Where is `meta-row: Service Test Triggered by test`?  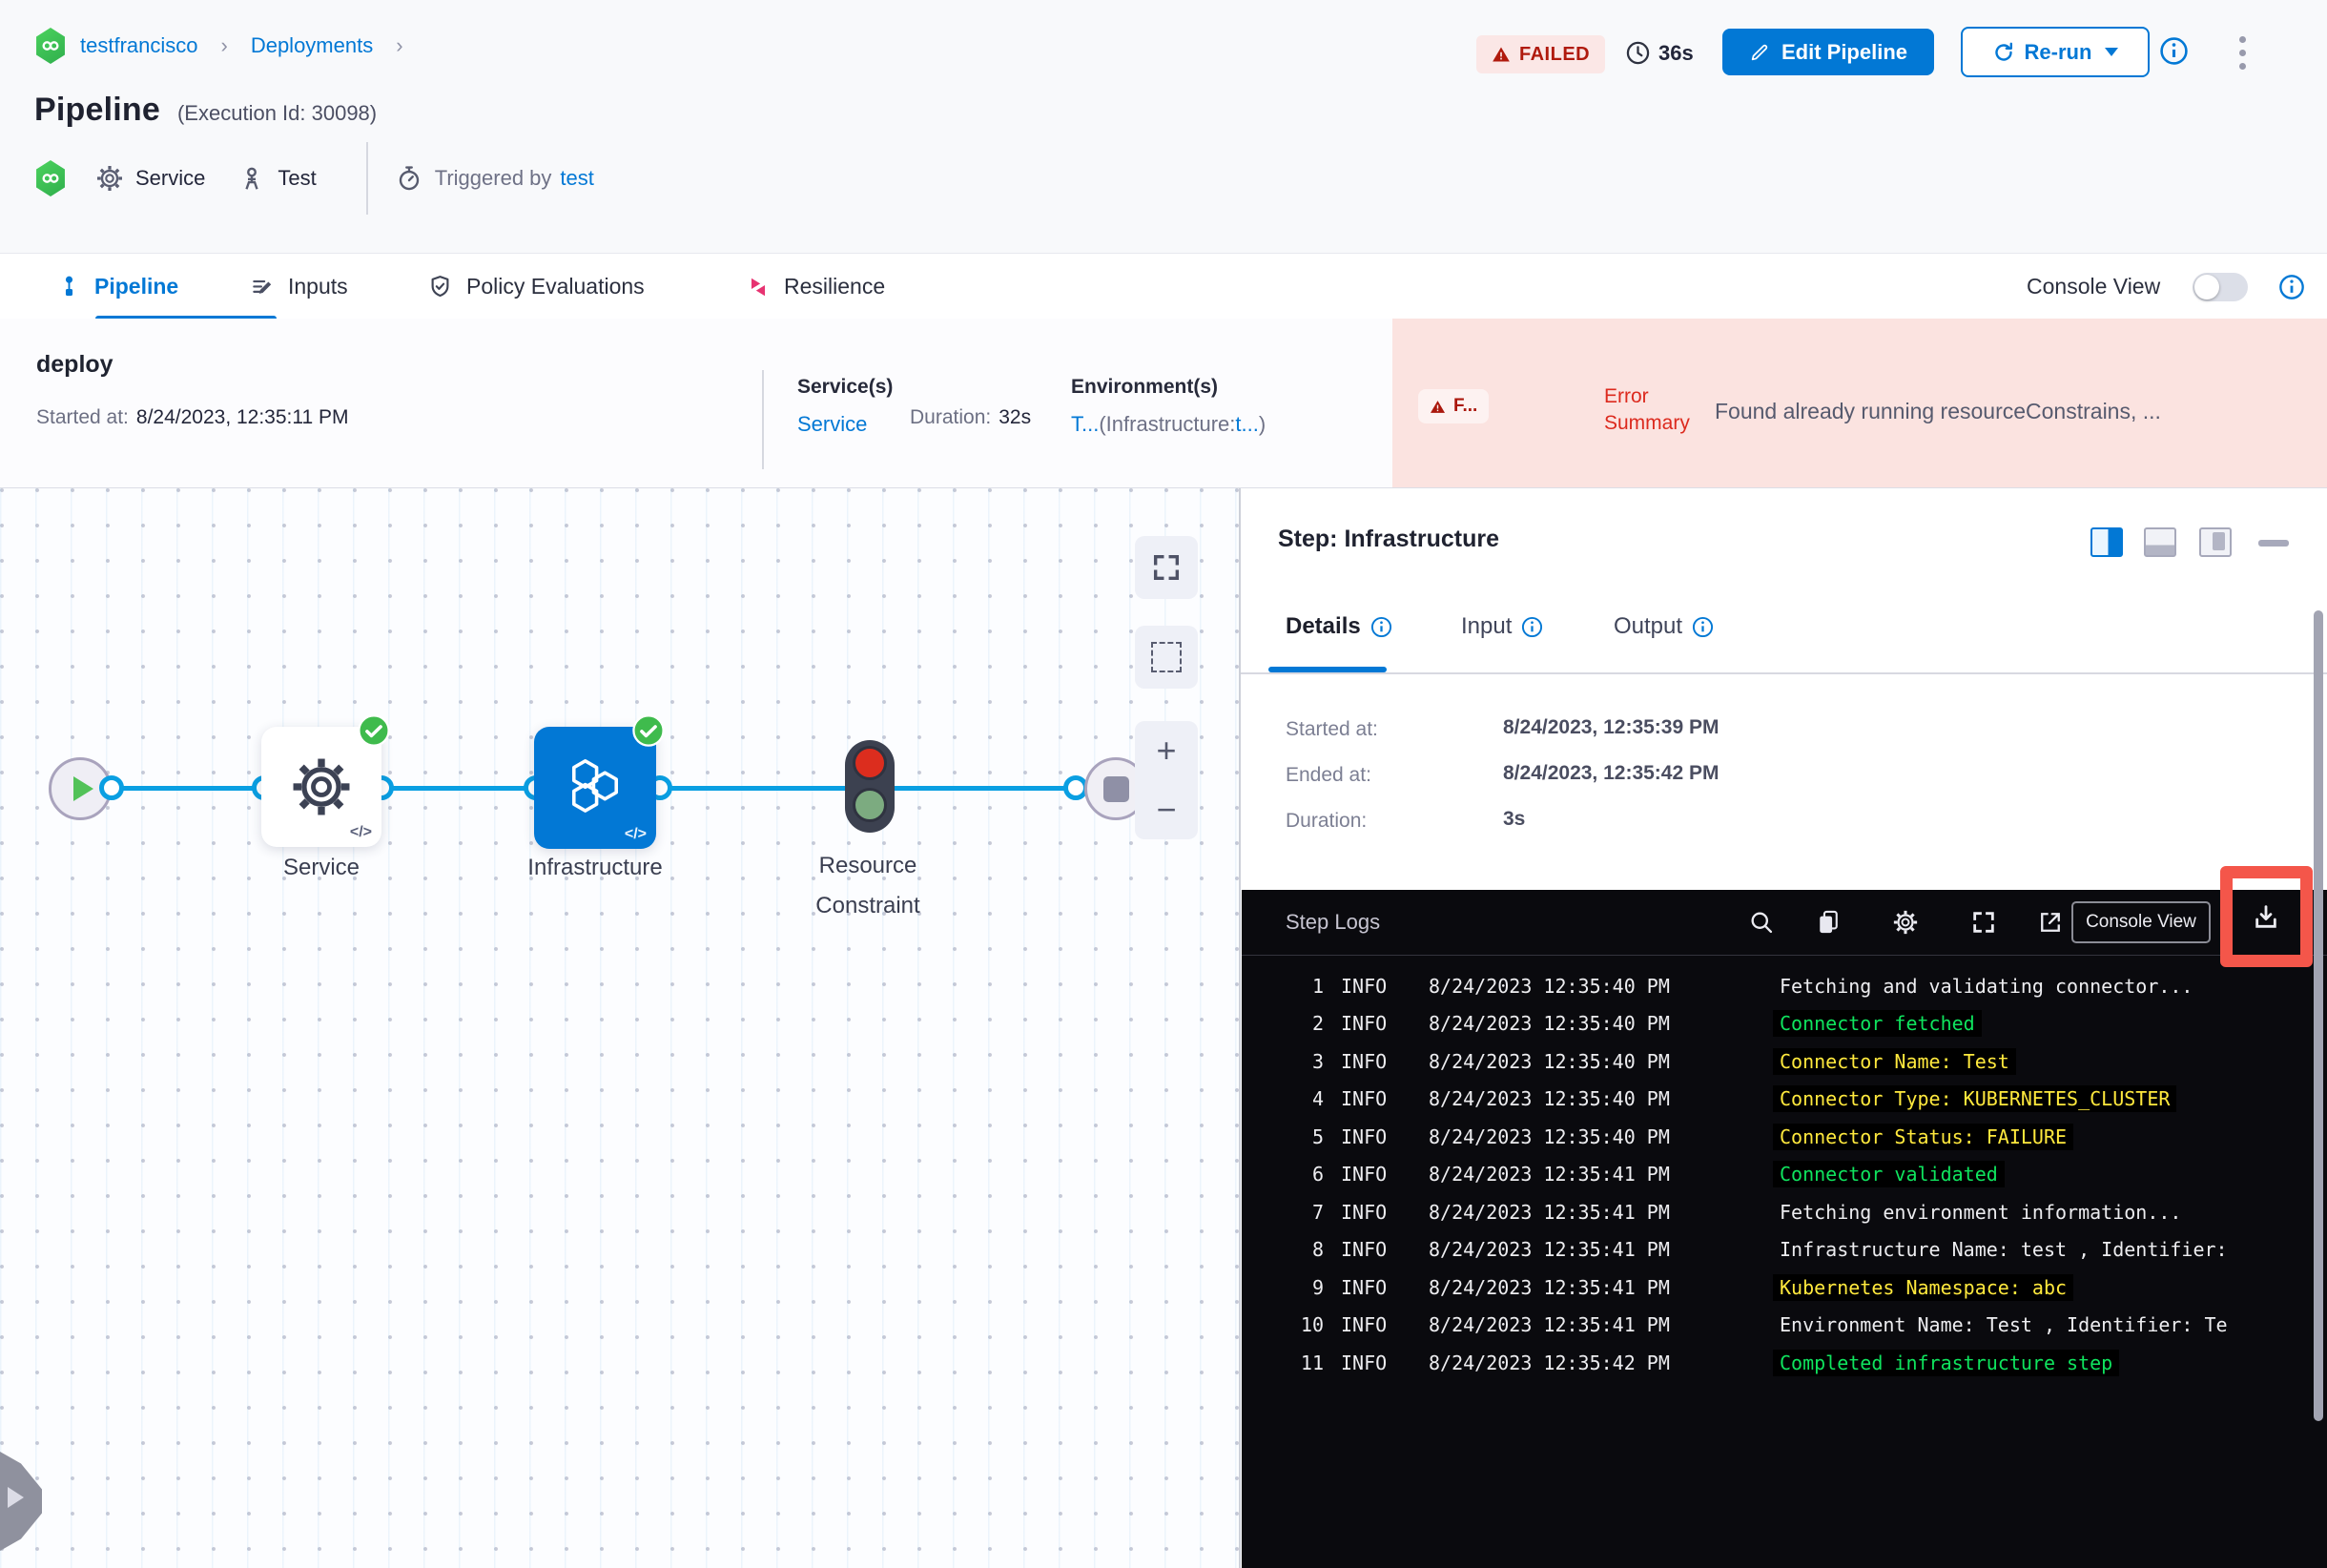 meta-row: Service Test Triggered by test is located at coordinates (314, 178).